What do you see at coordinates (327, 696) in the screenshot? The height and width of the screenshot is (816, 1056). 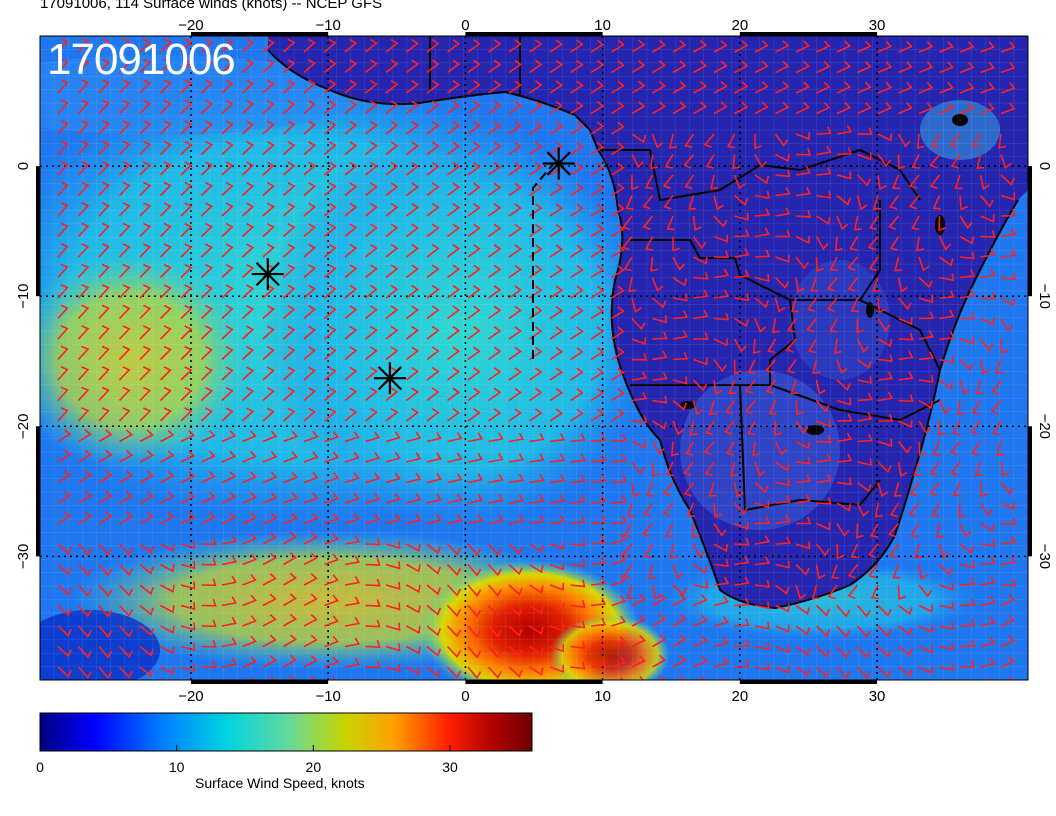 I see `lon-tick-label-bottom: −10` at bounding box center [327, 696].